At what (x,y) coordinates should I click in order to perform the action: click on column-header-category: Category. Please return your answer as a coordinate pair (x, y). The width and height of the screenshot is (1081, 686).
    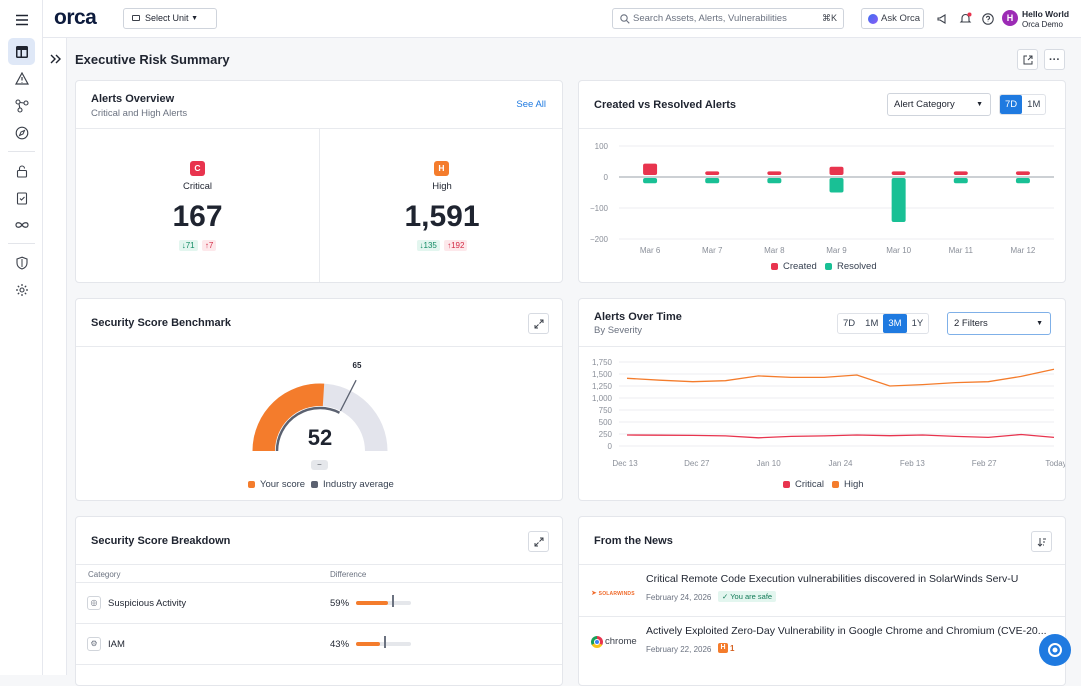
    Looking at the image, I should click on (104, 574).